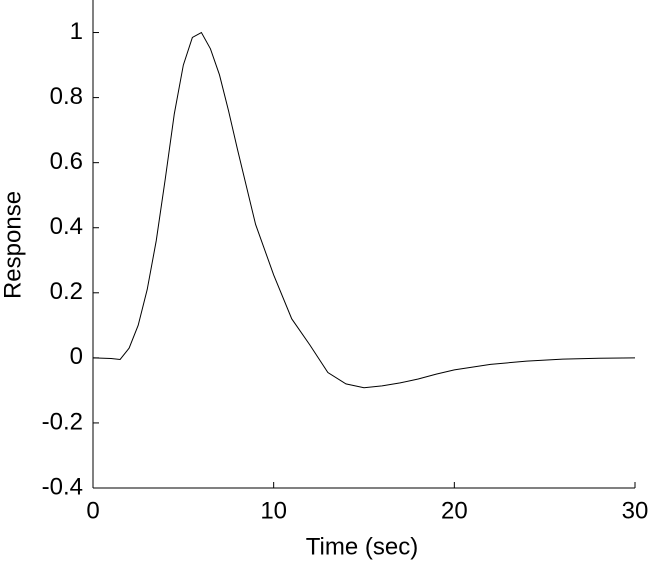 The height and width of the screenshot is (564, 650). I want to click on y-tick-label: 0.8, so click(66, 96).